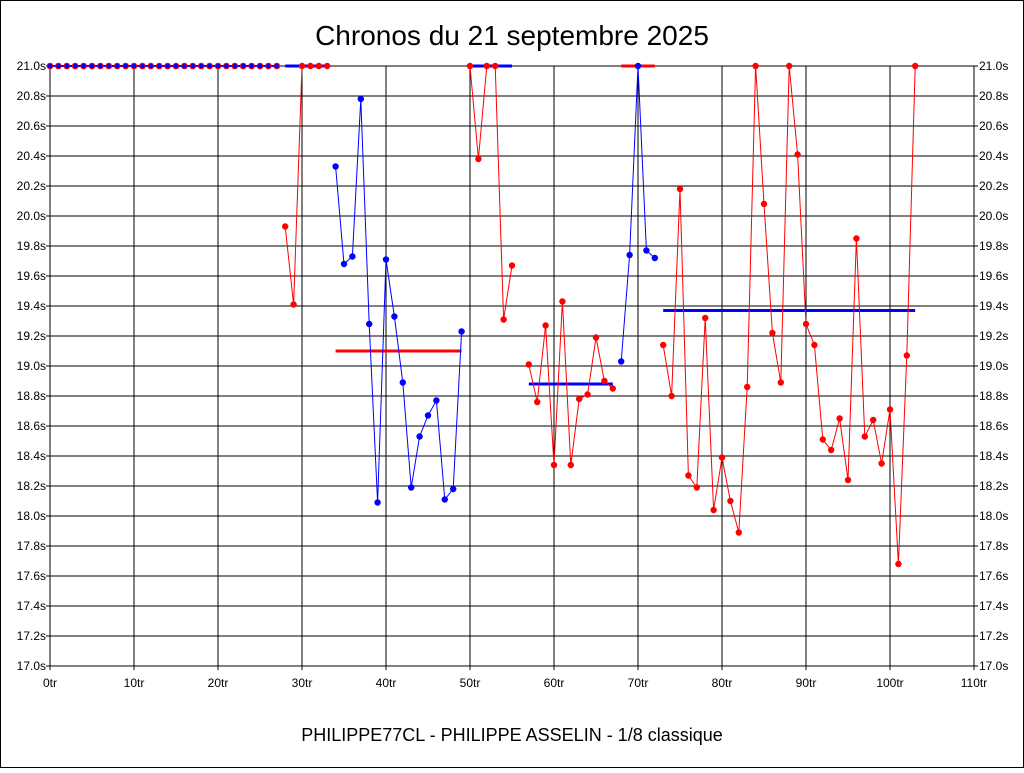 This screenshot has height=773, width=1024. What do you see at coordinates (993, 456) in the screenshot?
I see `y-tick-label-right: 18.4s` at bounding box center [993, 456].